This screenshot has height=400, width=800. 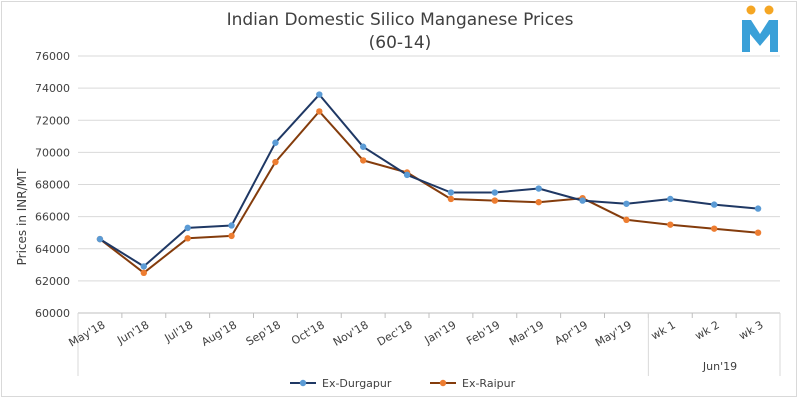 I want to click on m-logo-icon, so click(x=760, y=28).